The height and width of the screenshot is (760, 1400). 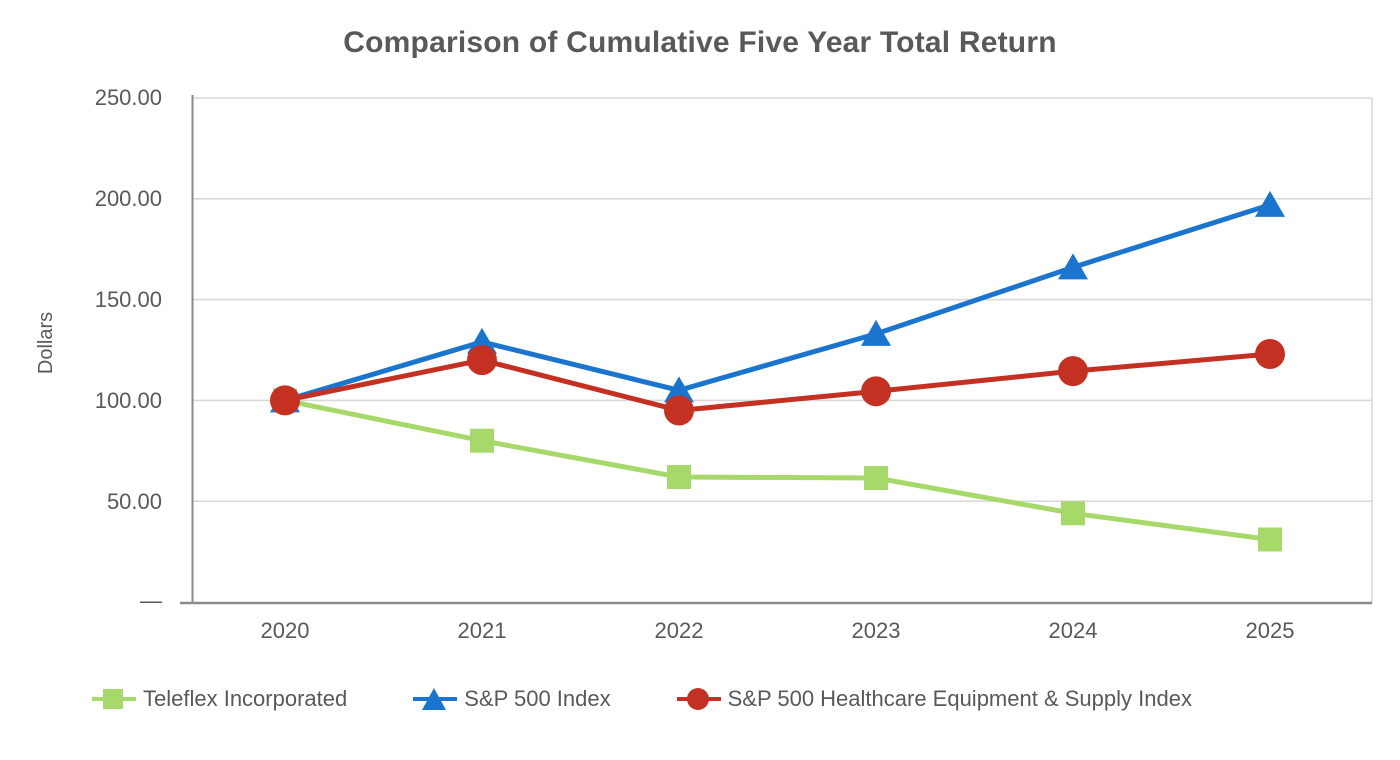 What do you see at coordinates (679, 630) in the screenshot?
I see `x-axis-tick-label: 2022` at bounding box center [679, 630].